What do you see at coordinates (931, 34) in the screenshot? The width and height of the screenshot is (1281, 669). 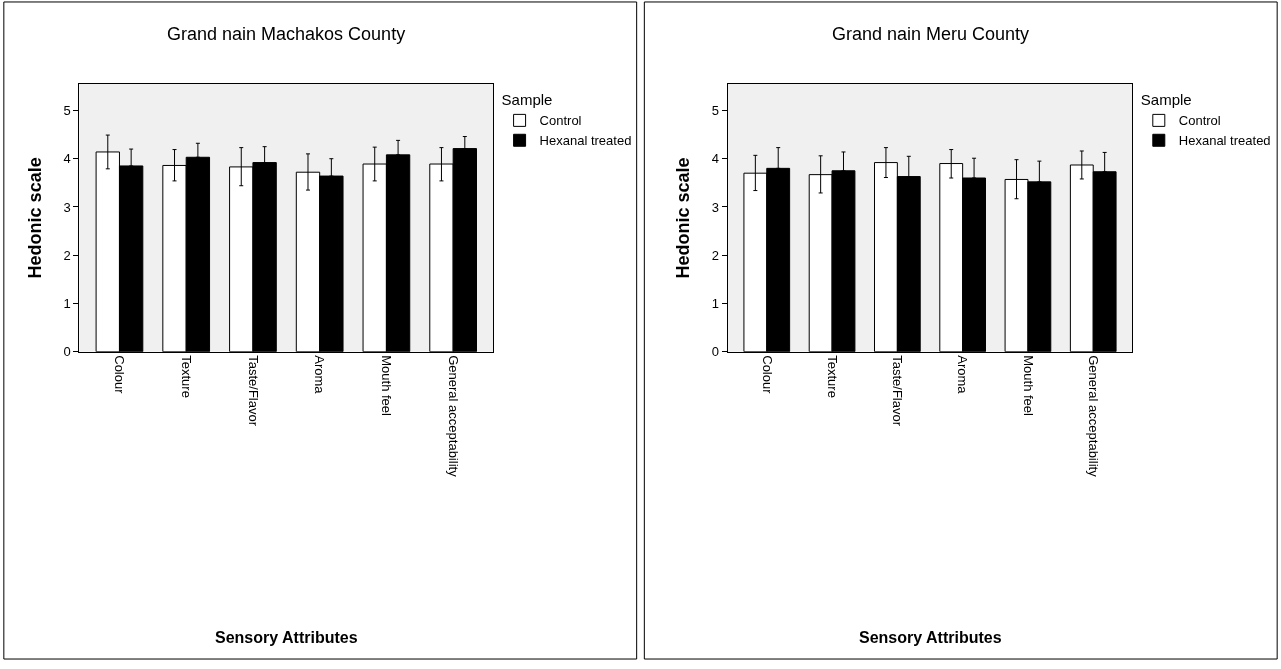 I see `chart-title: Grand nain Meru County` at bounding box center [931, 34].